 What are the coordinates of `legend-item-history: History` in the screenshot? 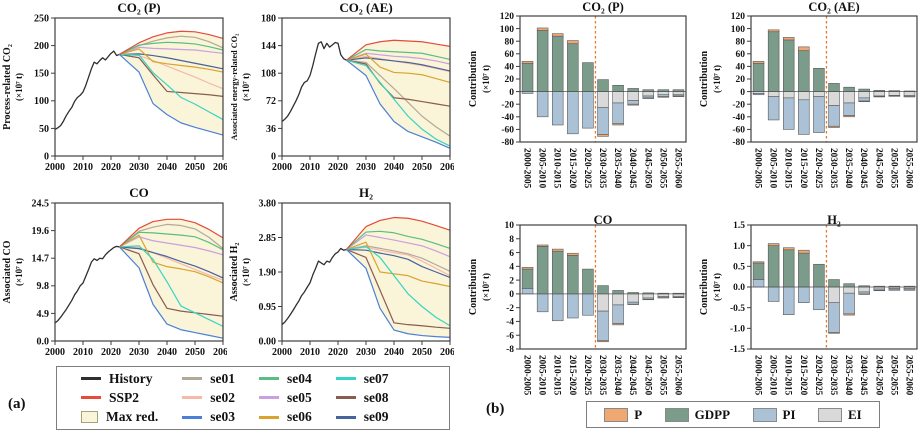 It's located at (119, 379).